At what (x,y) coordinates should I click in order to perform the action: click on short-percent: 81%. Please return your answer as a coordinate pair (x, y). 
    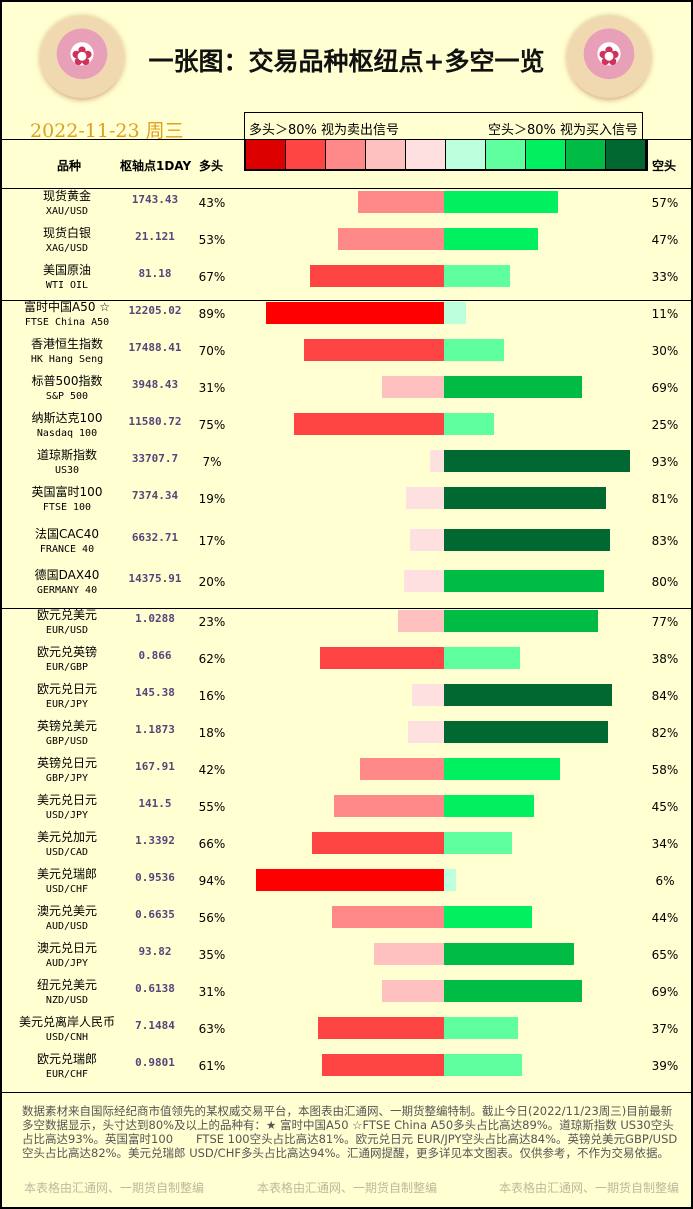
    Looking at the image, I should click on (665, 499).